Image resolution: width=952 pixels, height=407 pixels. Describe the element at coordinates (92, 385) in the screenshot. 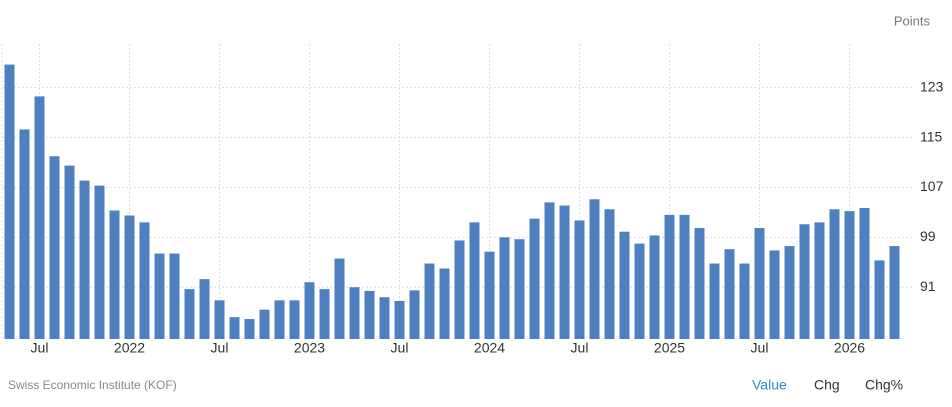

I see `source: Swiss Economic Institute (KOF)` at that location.